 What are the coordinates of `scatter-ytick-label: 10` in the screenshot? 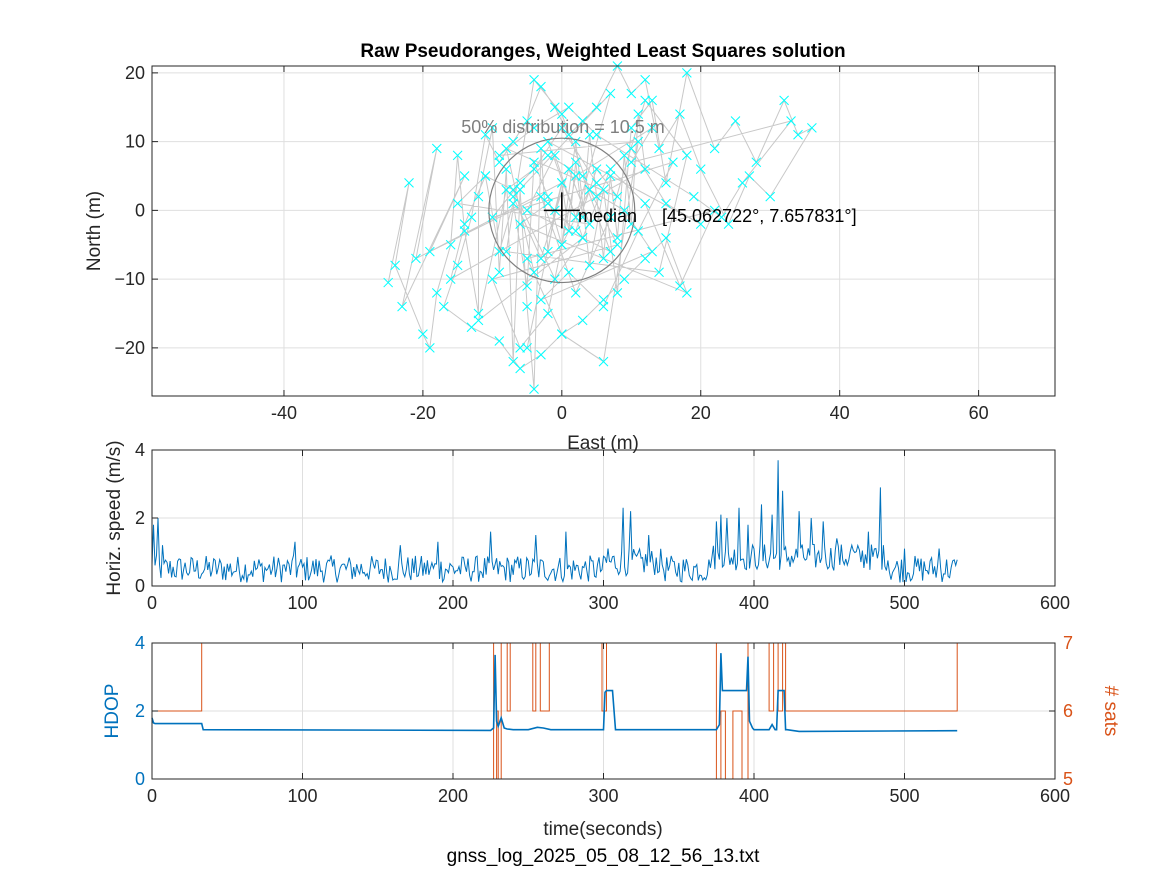 It's located at (135, 142).